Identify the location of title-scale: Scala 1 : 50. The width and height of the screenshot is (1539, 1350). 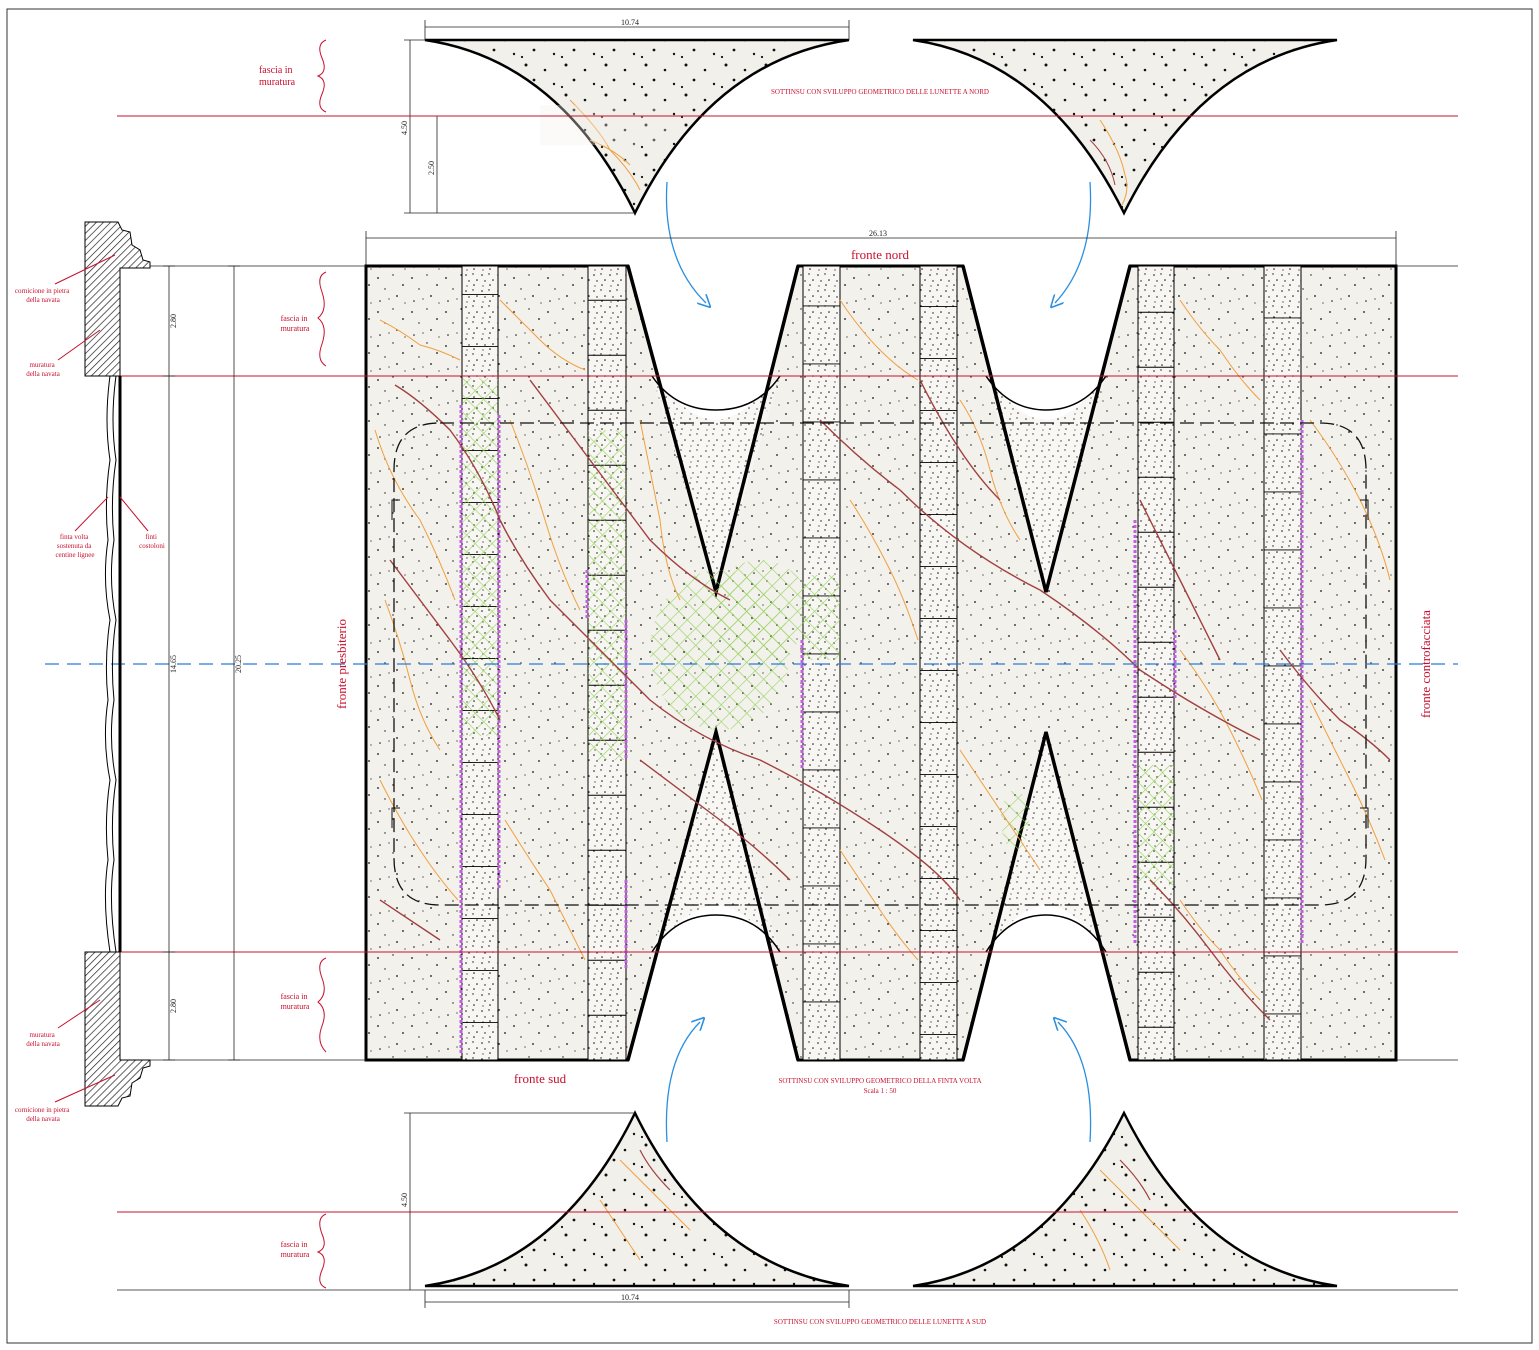
(880, 1091).